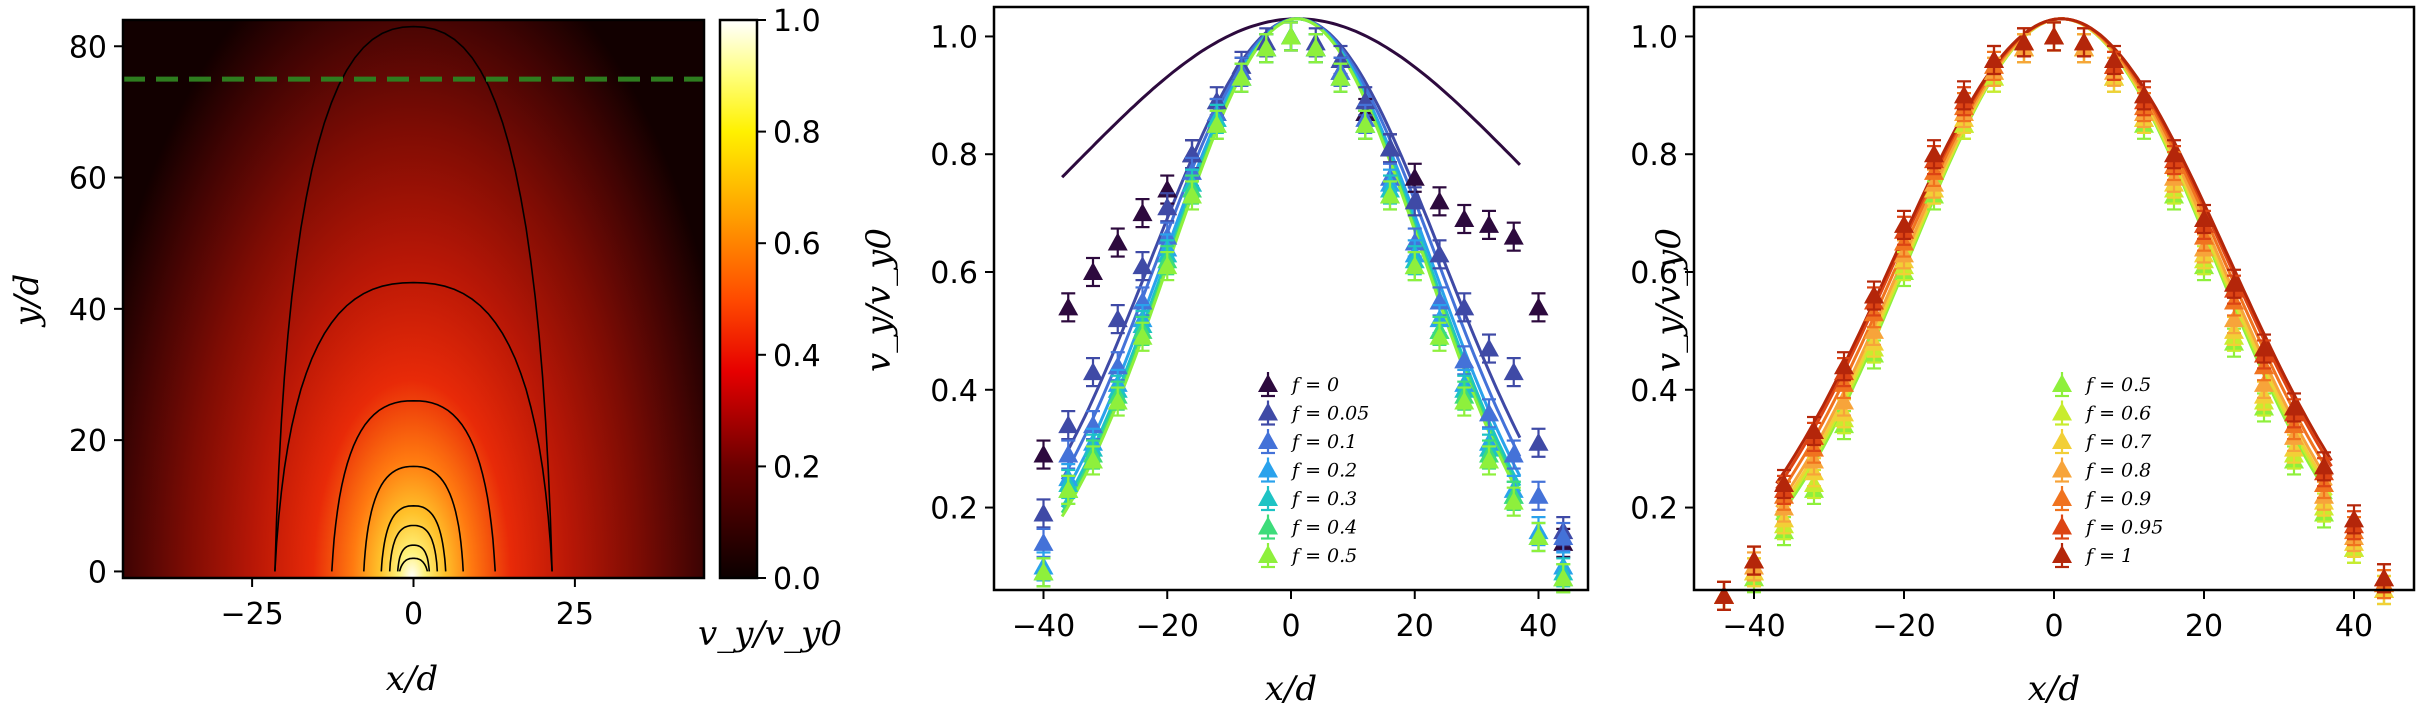 The image size is (2435, 714). Describe the element at coordinates (2118, 442) in the screenshot. I see `legend-label: f = 0.7` at that location.